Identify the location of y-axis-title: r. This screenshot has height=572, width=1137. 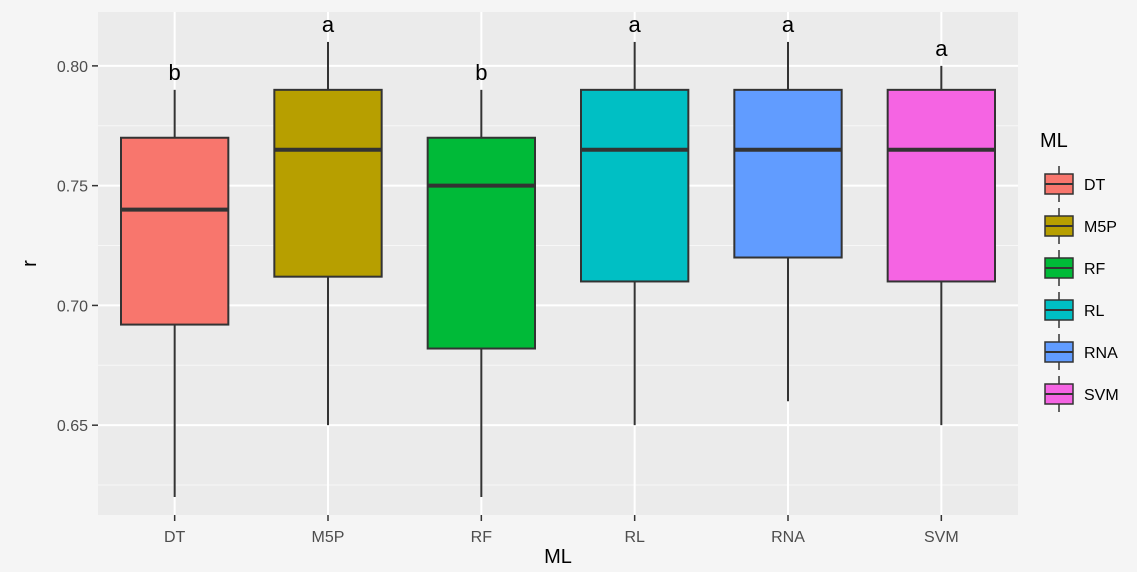
(30, 263).